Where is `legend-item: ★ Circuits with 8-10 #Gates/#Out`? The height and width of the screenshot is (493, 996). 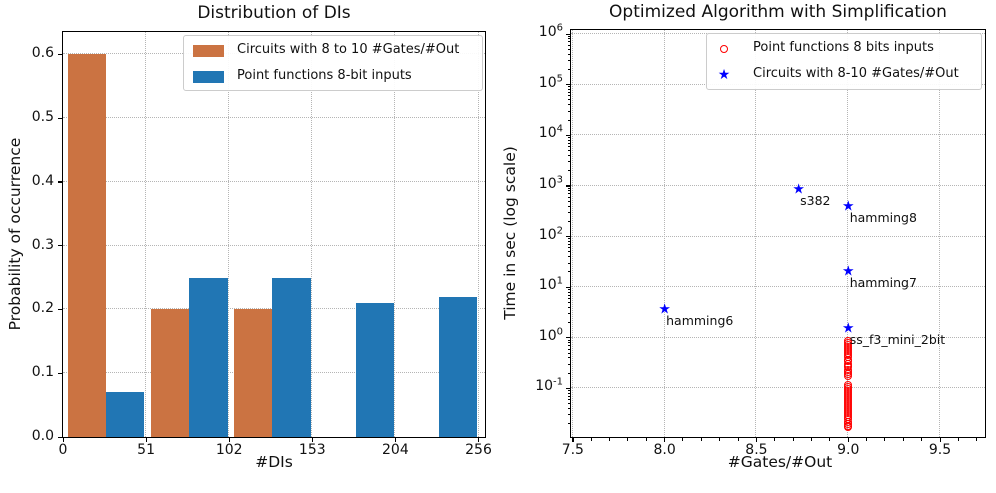 legend-item: ★ Circuits with 8-10 #Gates/#Out is located at coordinates (844, 75).